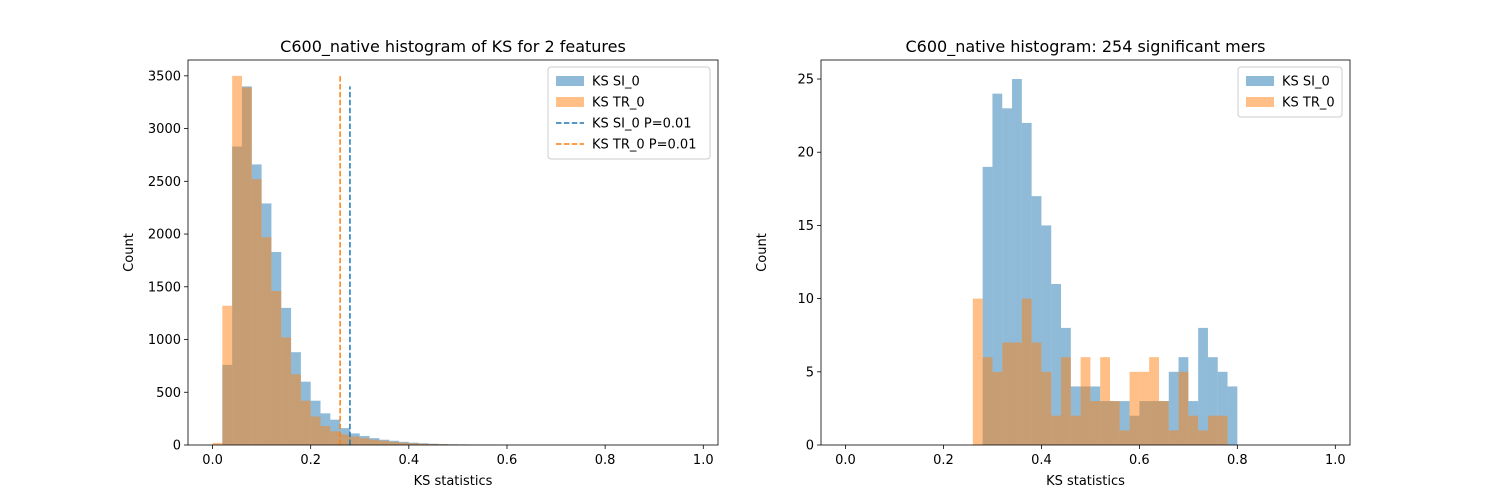 This screenshot has width=1500, height=500. Describe the element at coordinates (1154, 401) in the screenshot. I see `right-chart-bar-series1-bin18` at that location.